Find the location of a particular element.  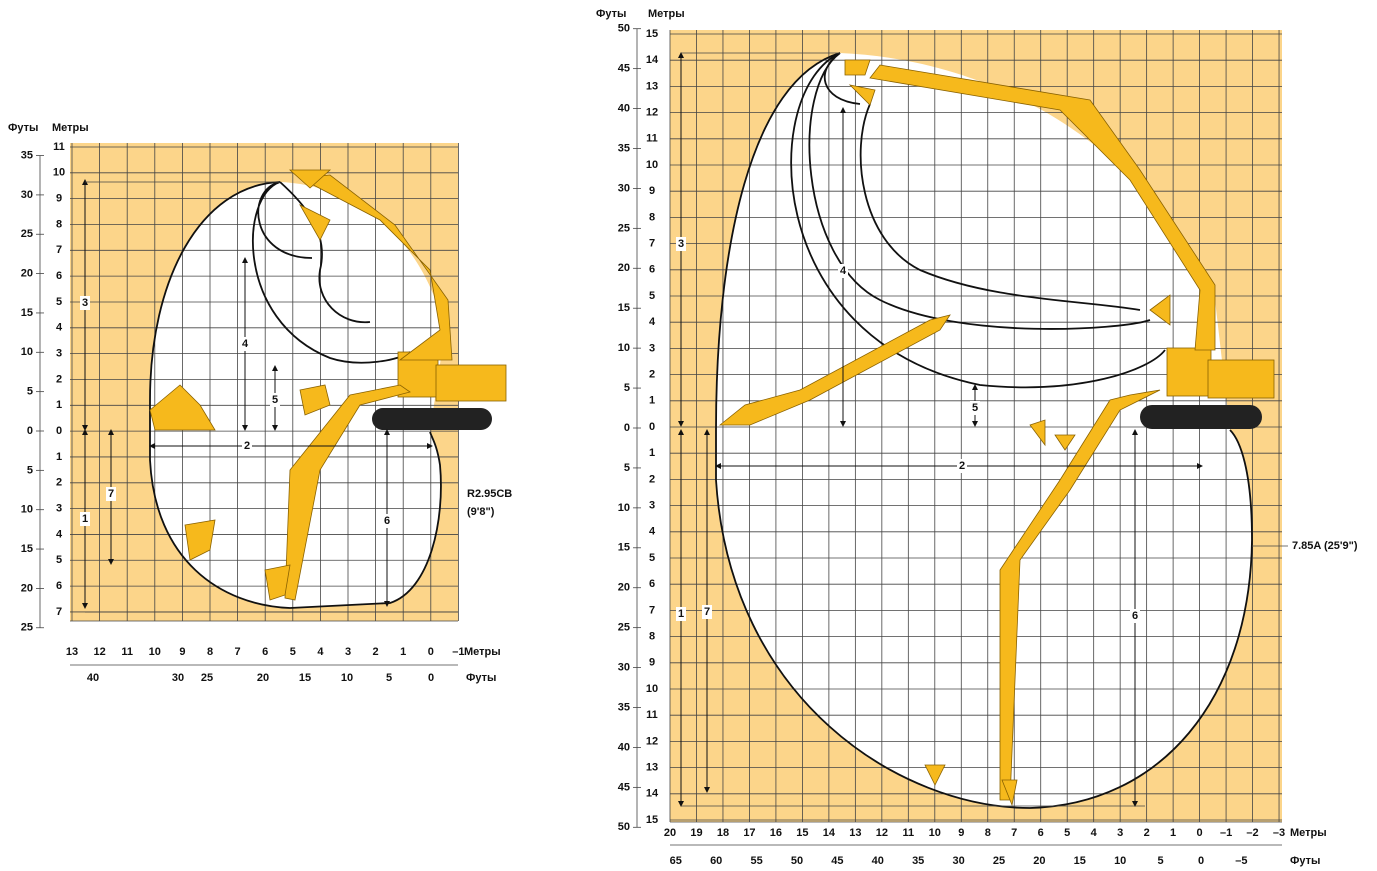

envelope-fill is located at coordinates (297, 395).